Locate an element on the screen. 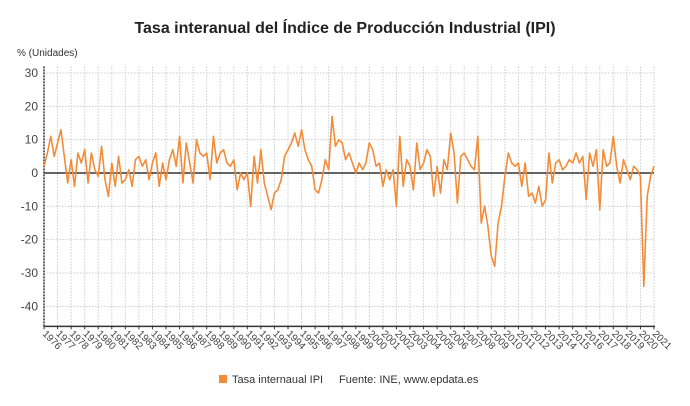 The height and width of the screenshot is (406, 690). y-tick-label: -10 is located at coordinates (30, 206).